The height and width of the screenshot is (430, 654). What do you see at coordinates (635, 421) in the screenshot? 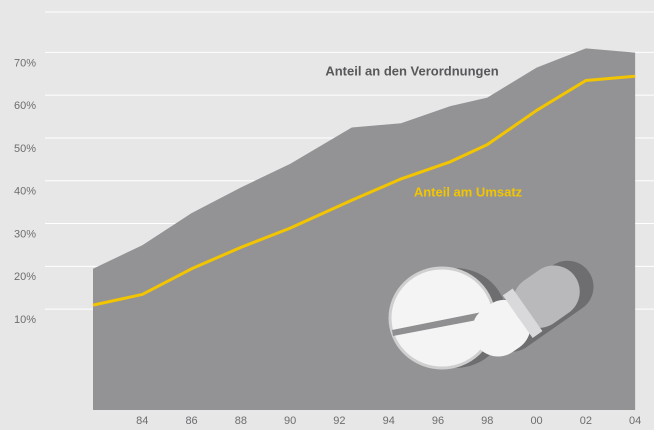
I see `x-tick-label: 04` at bounding box center [635, 421].